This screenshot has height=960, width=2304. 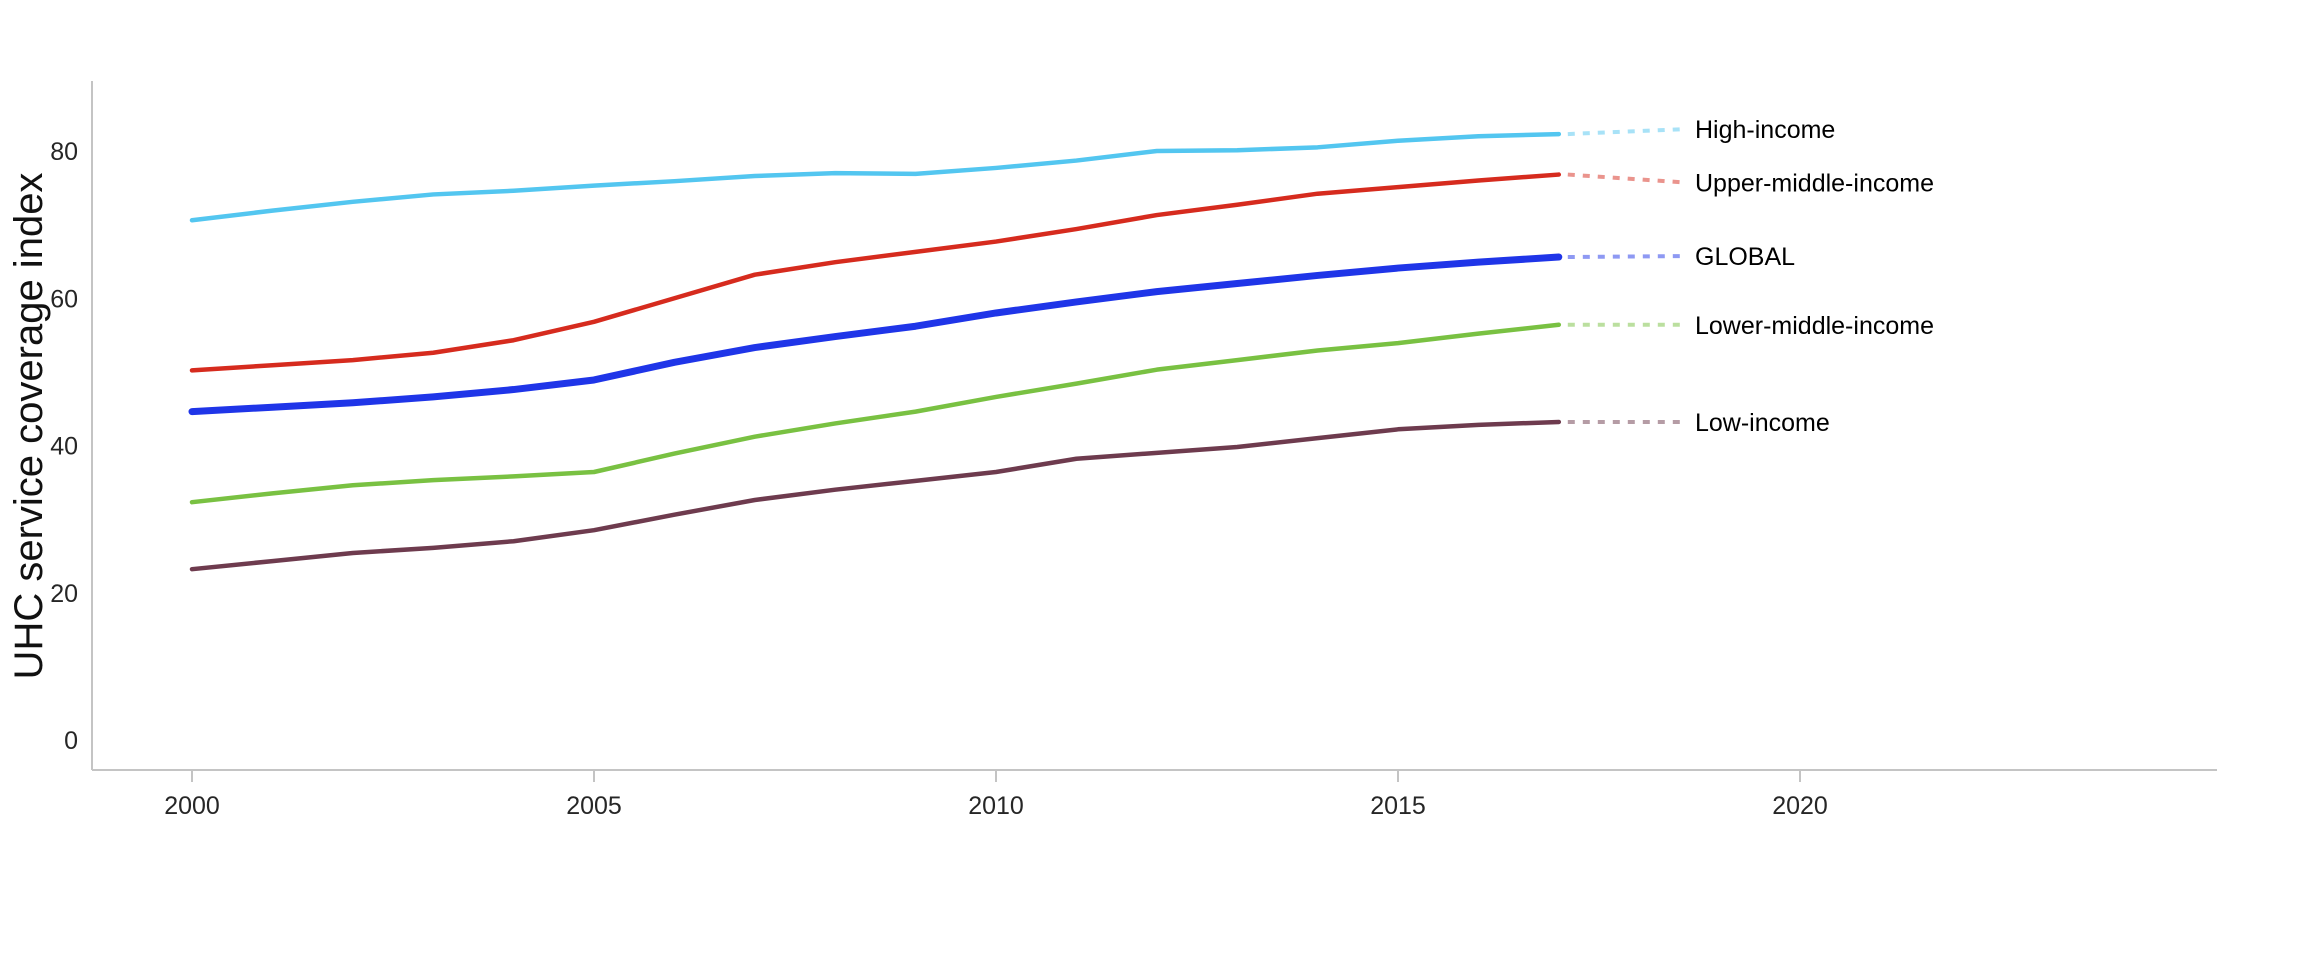 I want to click on x-tick-label-2000: 2000, so click(x=192, y=806).